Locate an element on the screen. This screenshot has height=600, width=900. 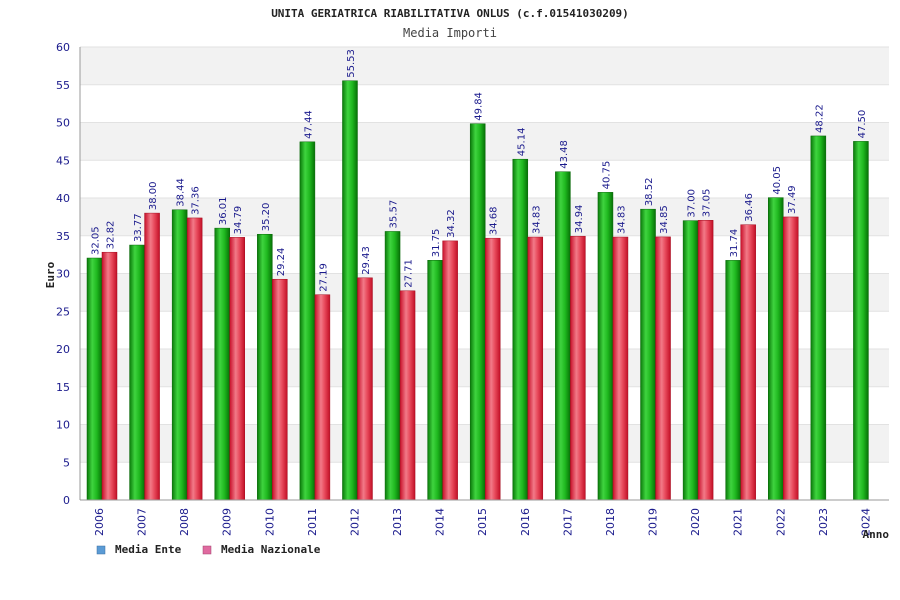
bar-media-ente-2013 is located at coordinates (392, 366).